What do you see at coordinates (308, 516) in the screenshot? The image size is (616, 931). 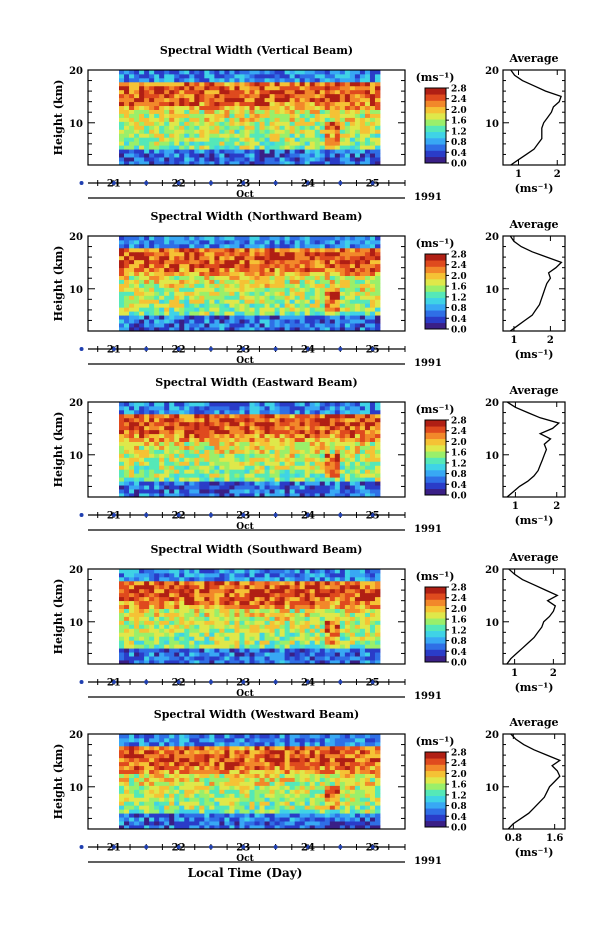 I see `x-tick-label: 24` at bounding box center [308, 516].